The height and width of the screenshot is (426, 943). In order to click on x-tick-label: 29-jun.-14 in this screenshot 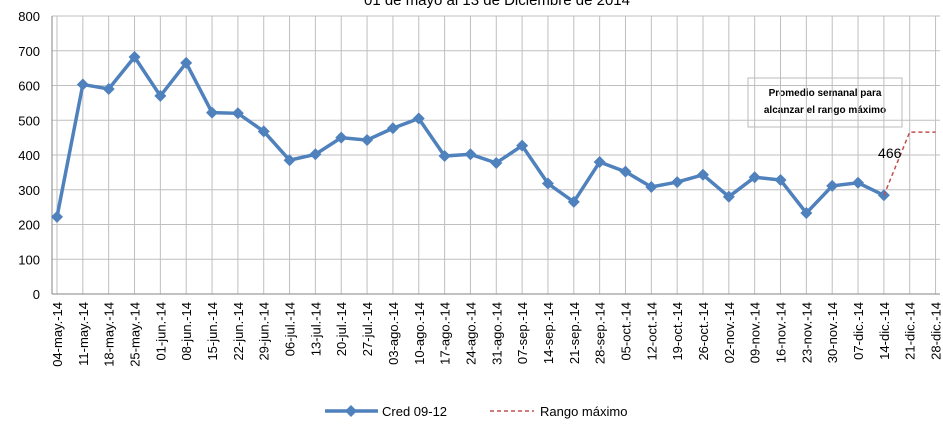, I will do `click(264, 331)`.